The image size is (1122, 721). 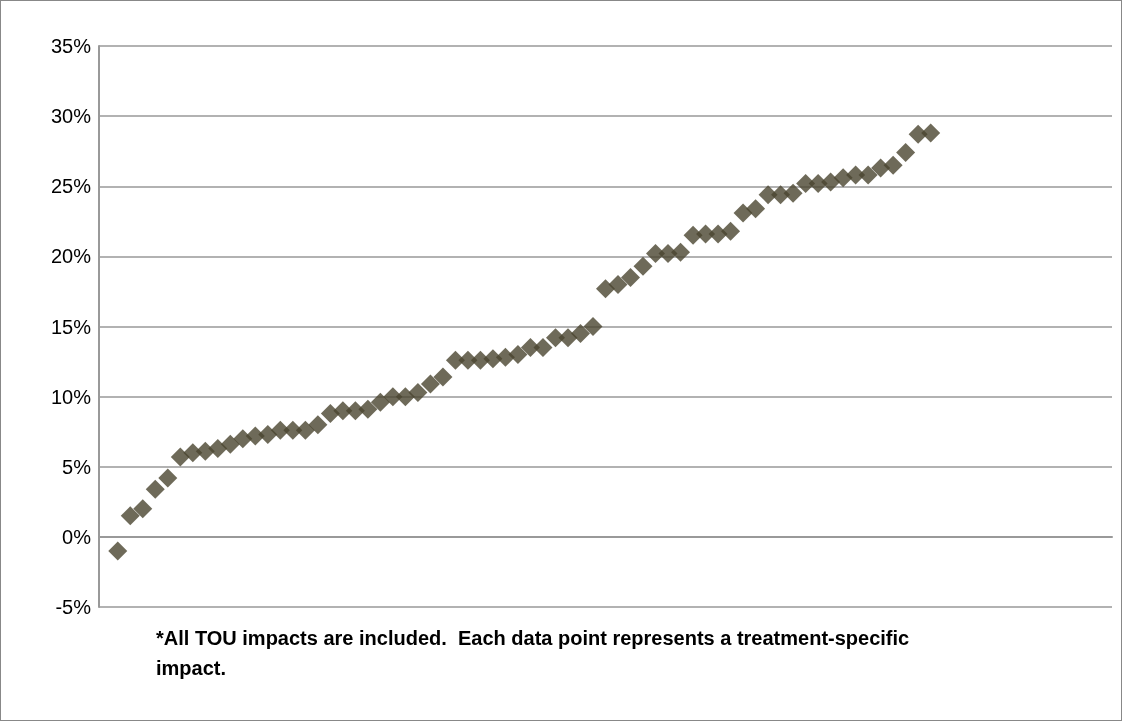 What do you see at coordinates (71, 256) in the screenshot?
I see `y-tick-label: 20%` at bounding box center [71, 256].